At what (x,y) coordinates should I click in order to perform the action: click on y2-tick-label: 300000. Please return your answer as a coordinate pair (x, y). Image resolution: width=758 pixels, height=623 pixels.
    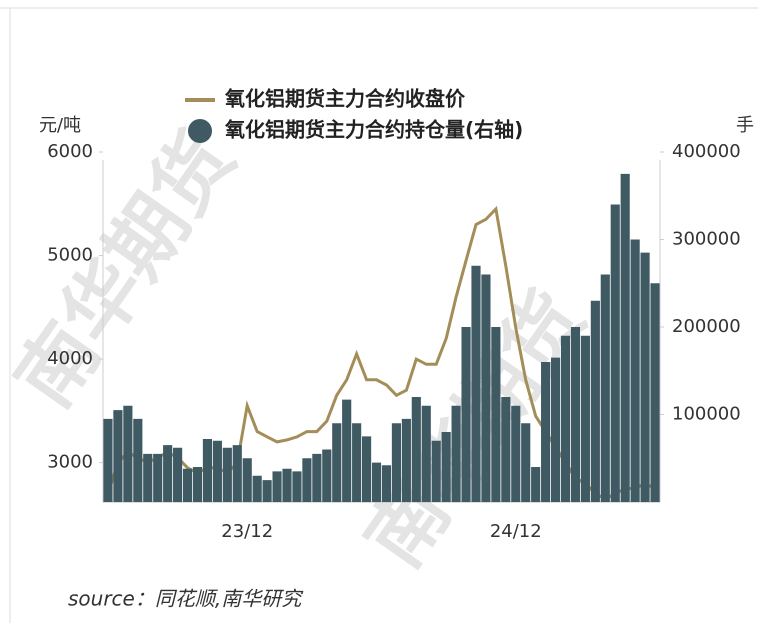
    Looking at the image, I should click on (706, 239).